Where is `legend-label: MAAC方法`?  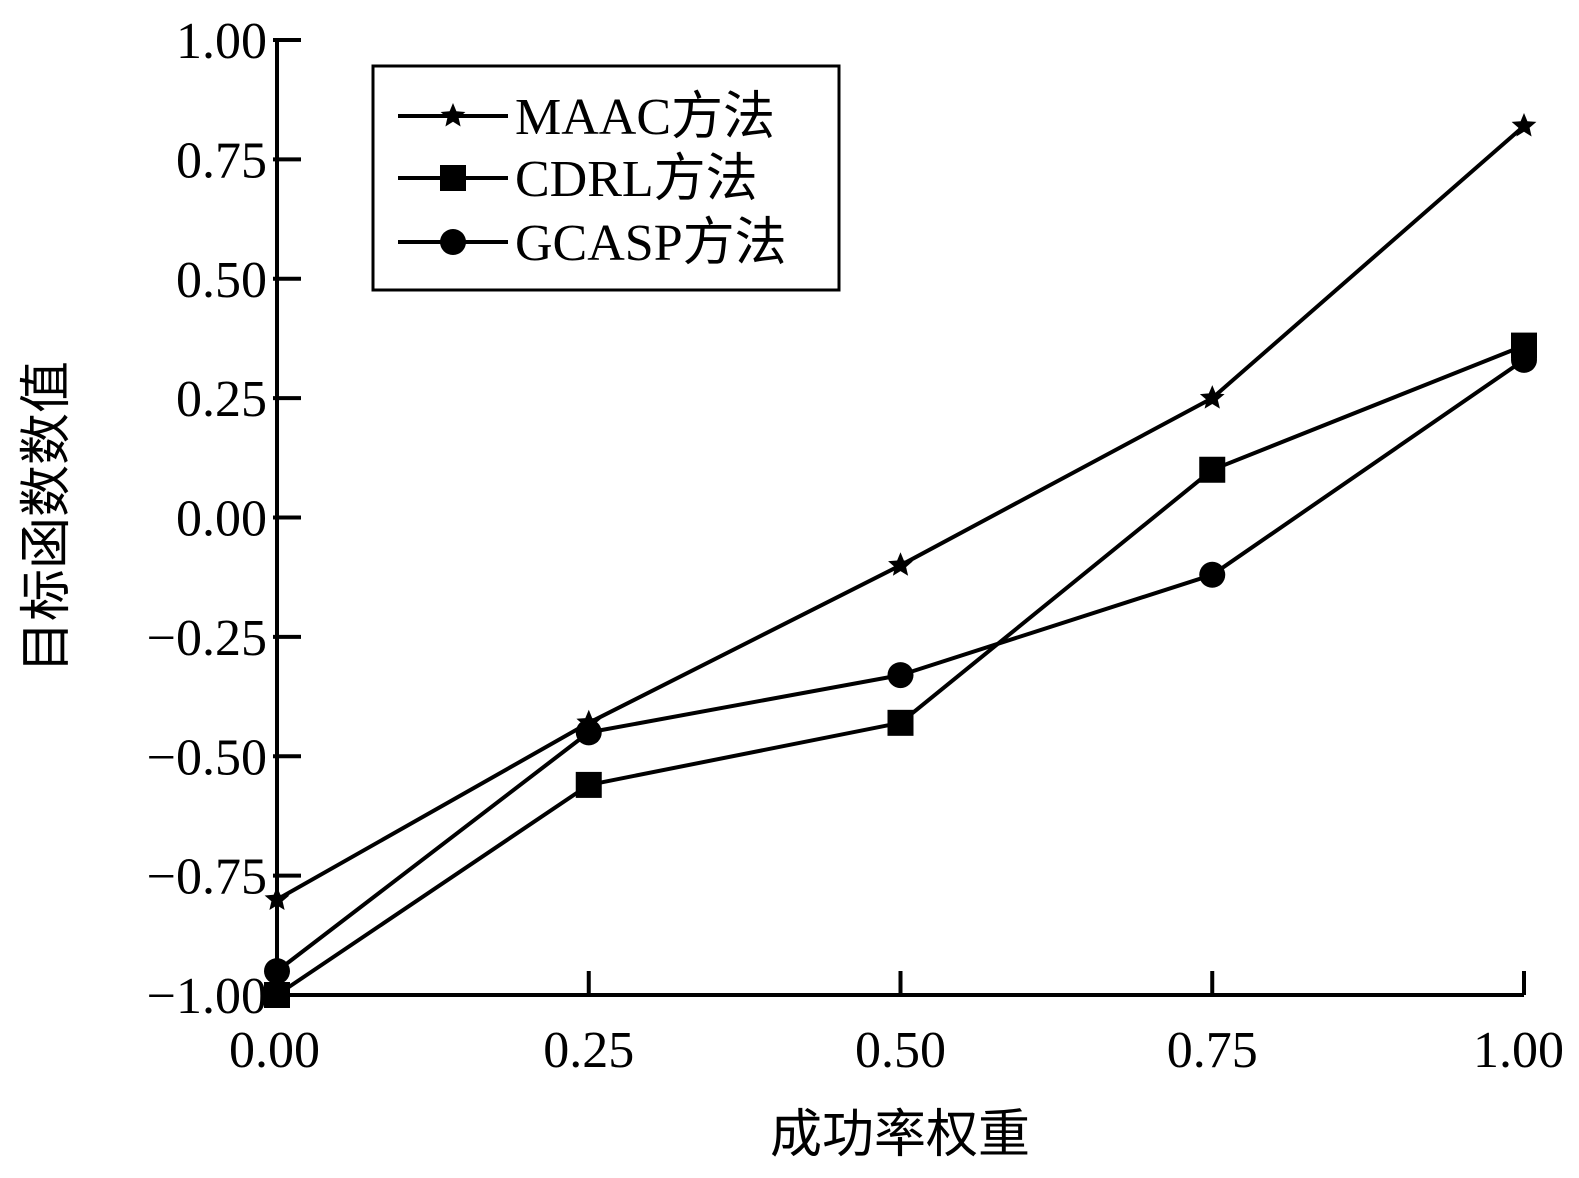 legend-label: MAAC方法 is located at coordinates (645, 117).